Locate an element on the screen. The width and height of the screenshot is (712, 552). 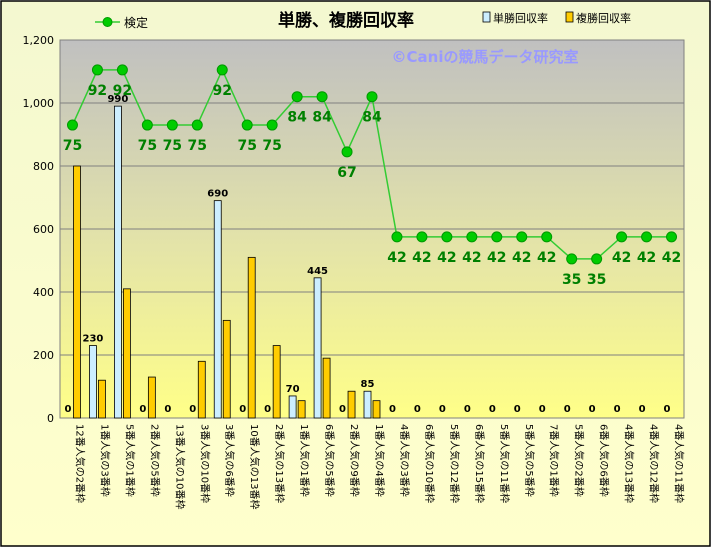
legend-item-line: 検定 is located at coordinates (121, 22).